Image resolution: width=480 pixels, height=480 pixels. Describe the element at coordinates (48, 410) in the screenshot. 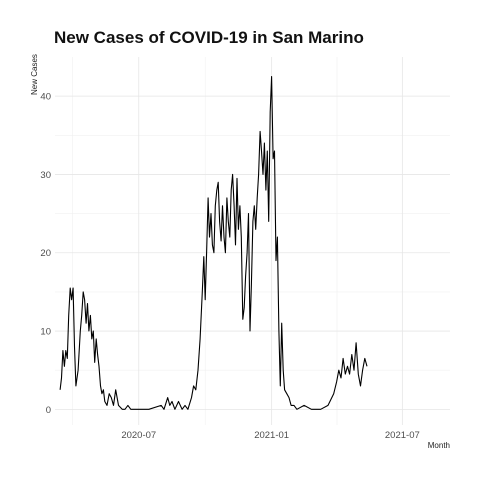

I see `y-tick-label: 0` at that location.